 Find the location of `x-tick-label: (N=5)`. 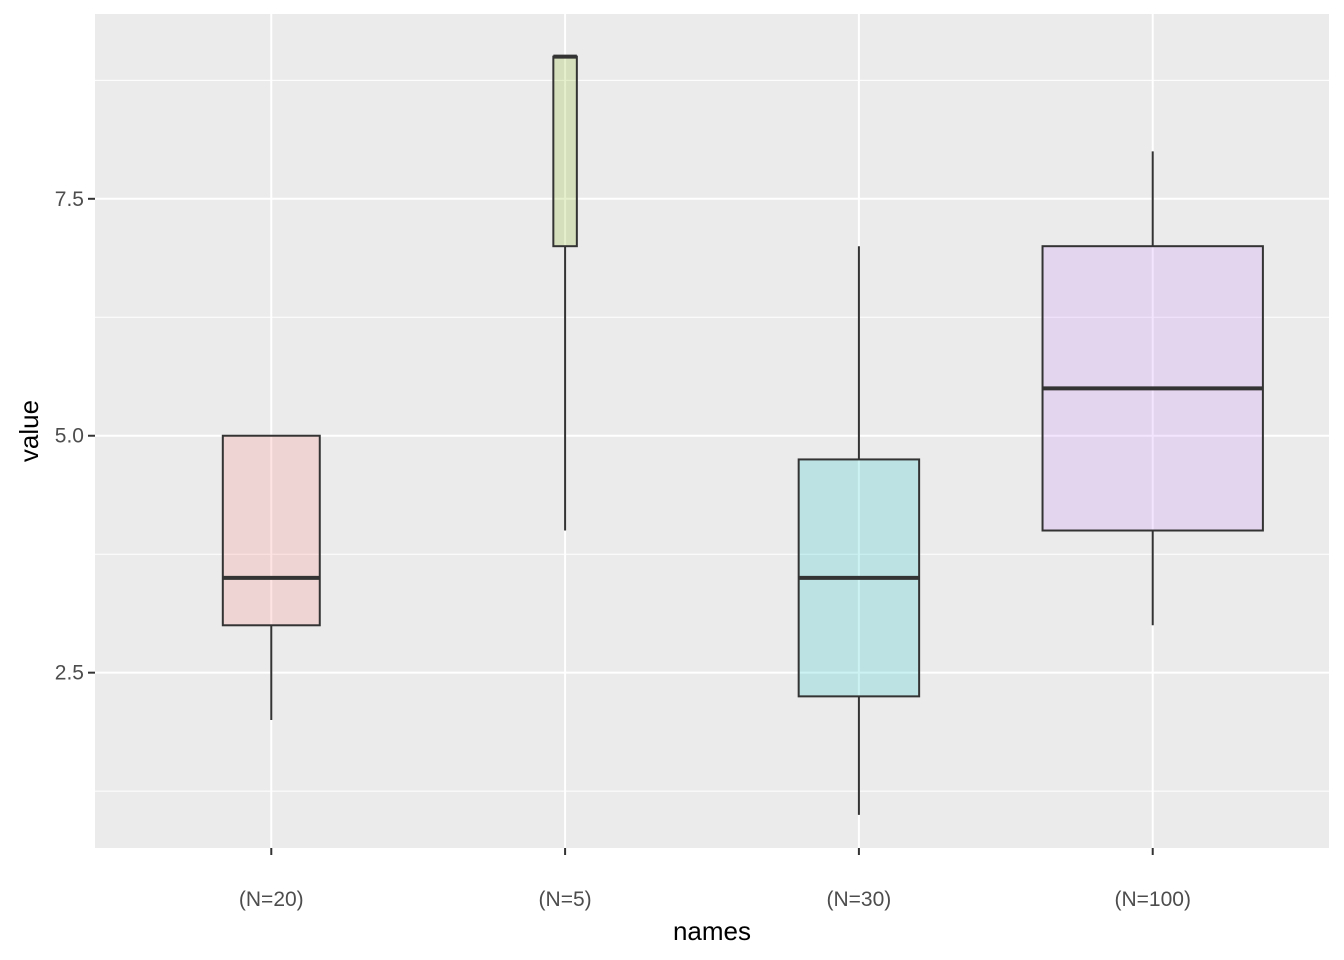

x-tick-label: (N=5) is located at coordinates (565, 899).